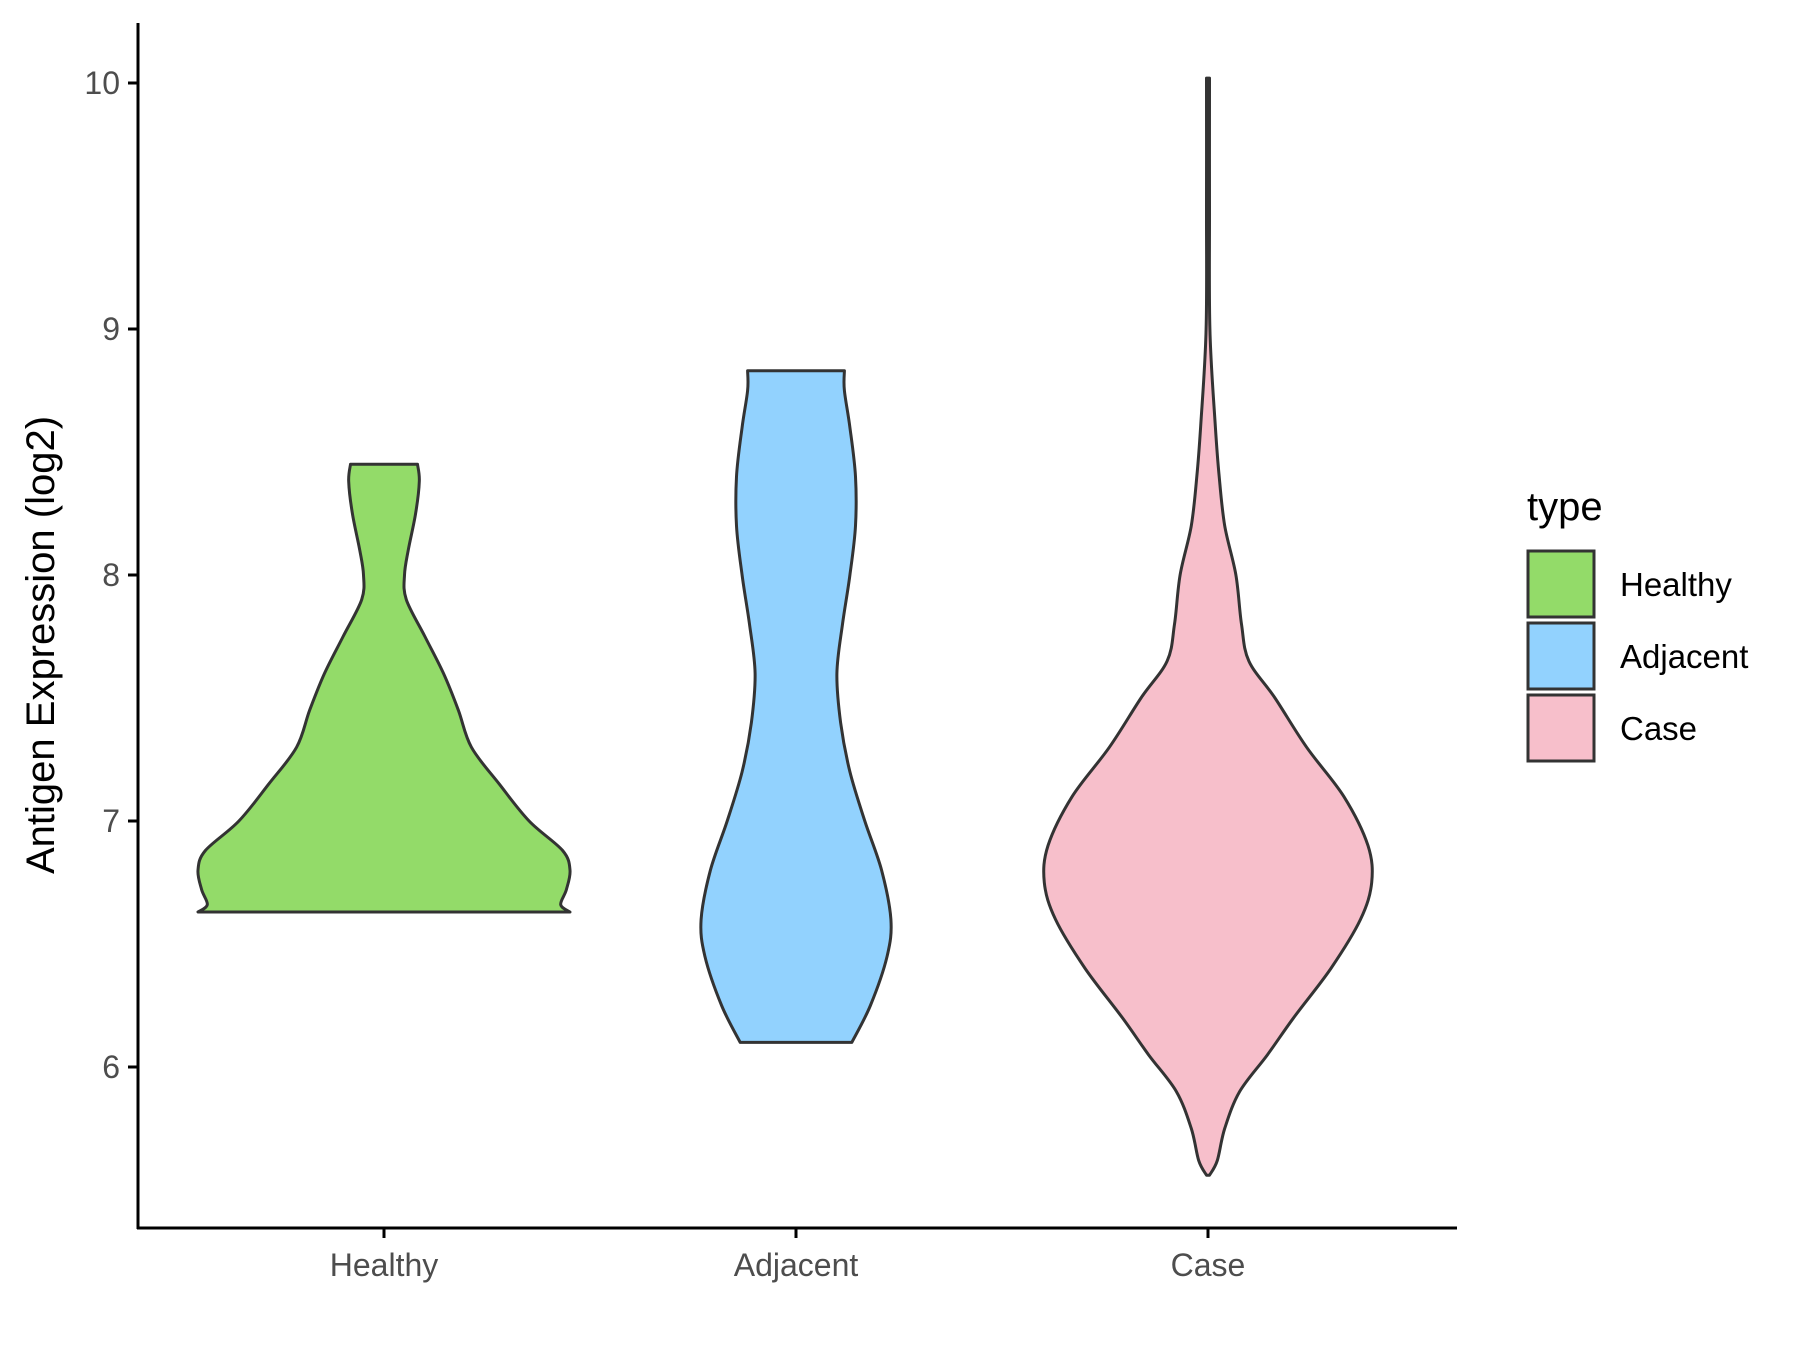  What do you see at coordinates (41, 645) in the screenshot?
I see `y-axis-title: Antigen Expression (log2)` at bounding box center [41, 645].